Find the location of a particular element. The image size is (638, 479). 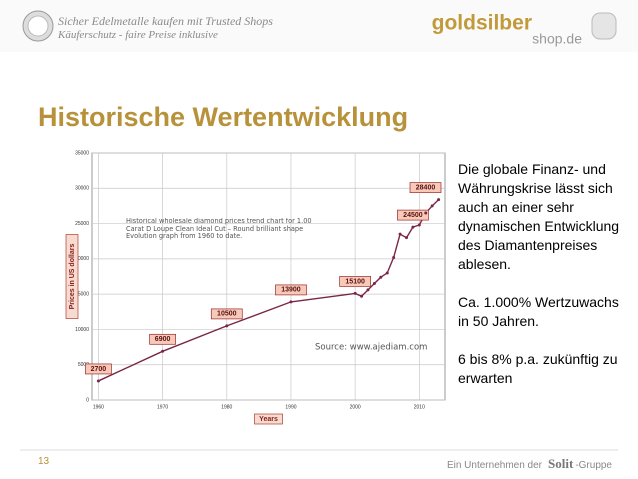

data-label: 10500 is located at coordinates (227, 314).